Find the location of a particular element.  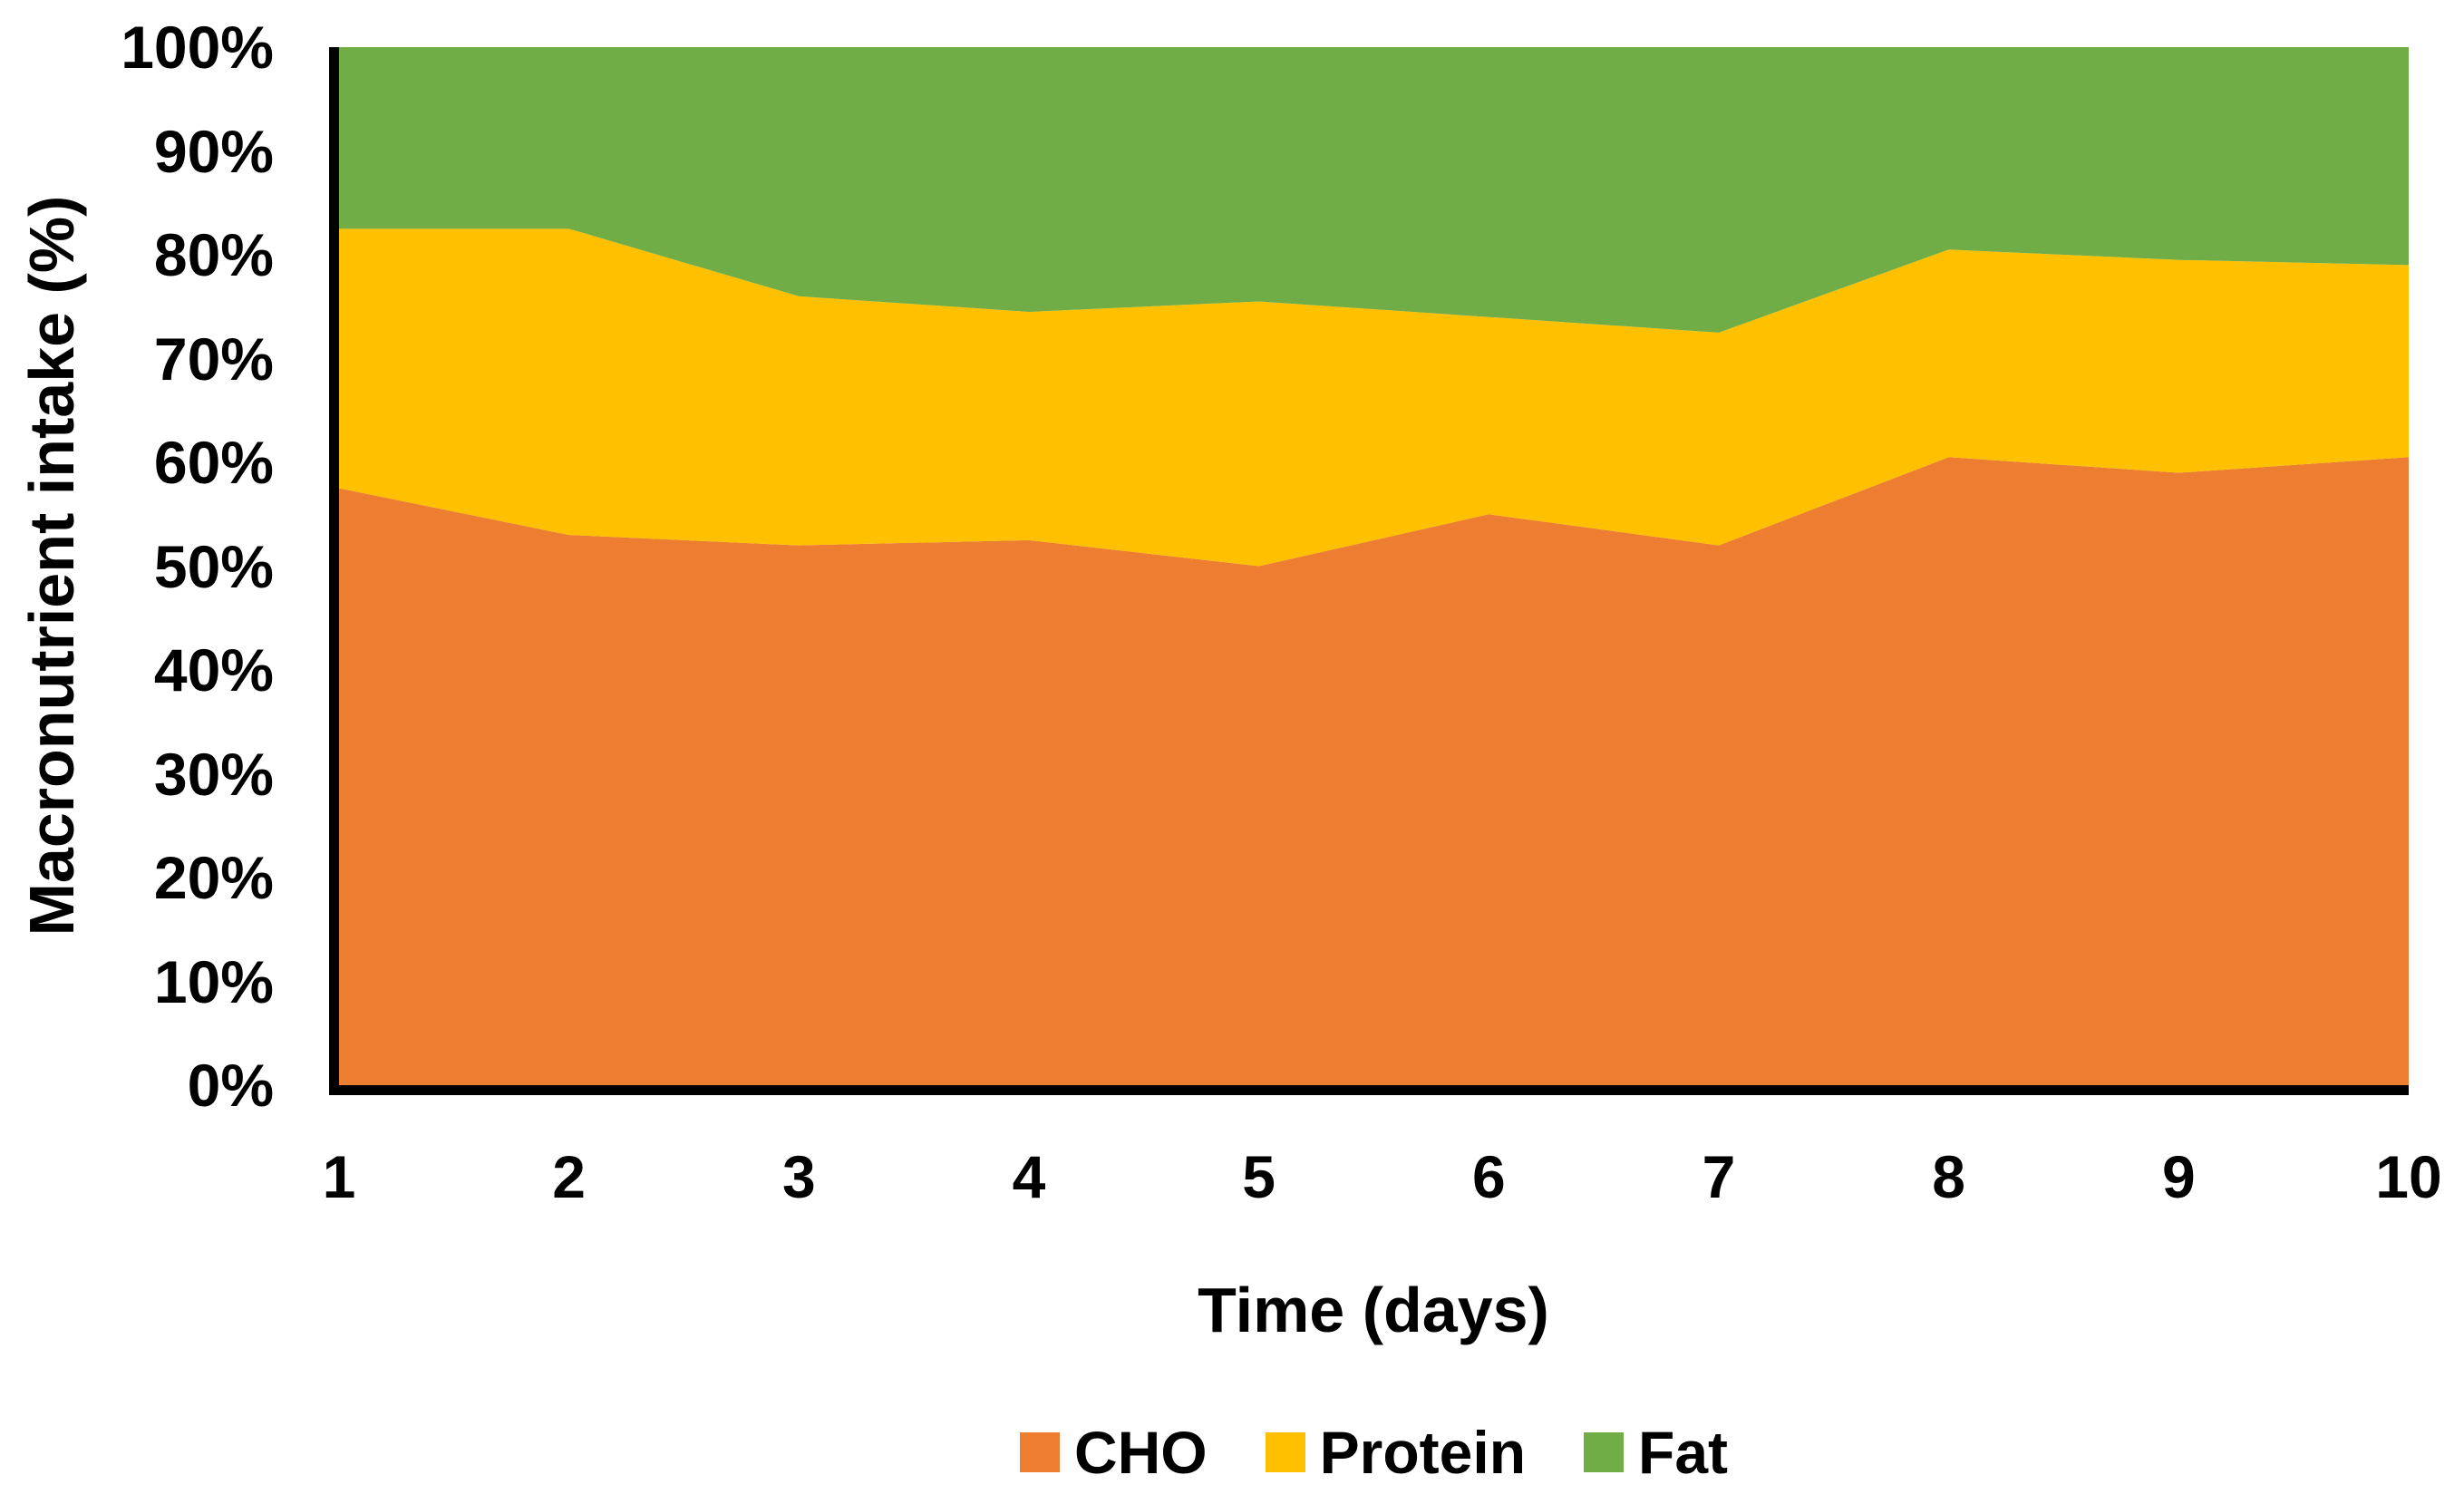

y-tick-60%: 60% is located at coordinates (213, 463).